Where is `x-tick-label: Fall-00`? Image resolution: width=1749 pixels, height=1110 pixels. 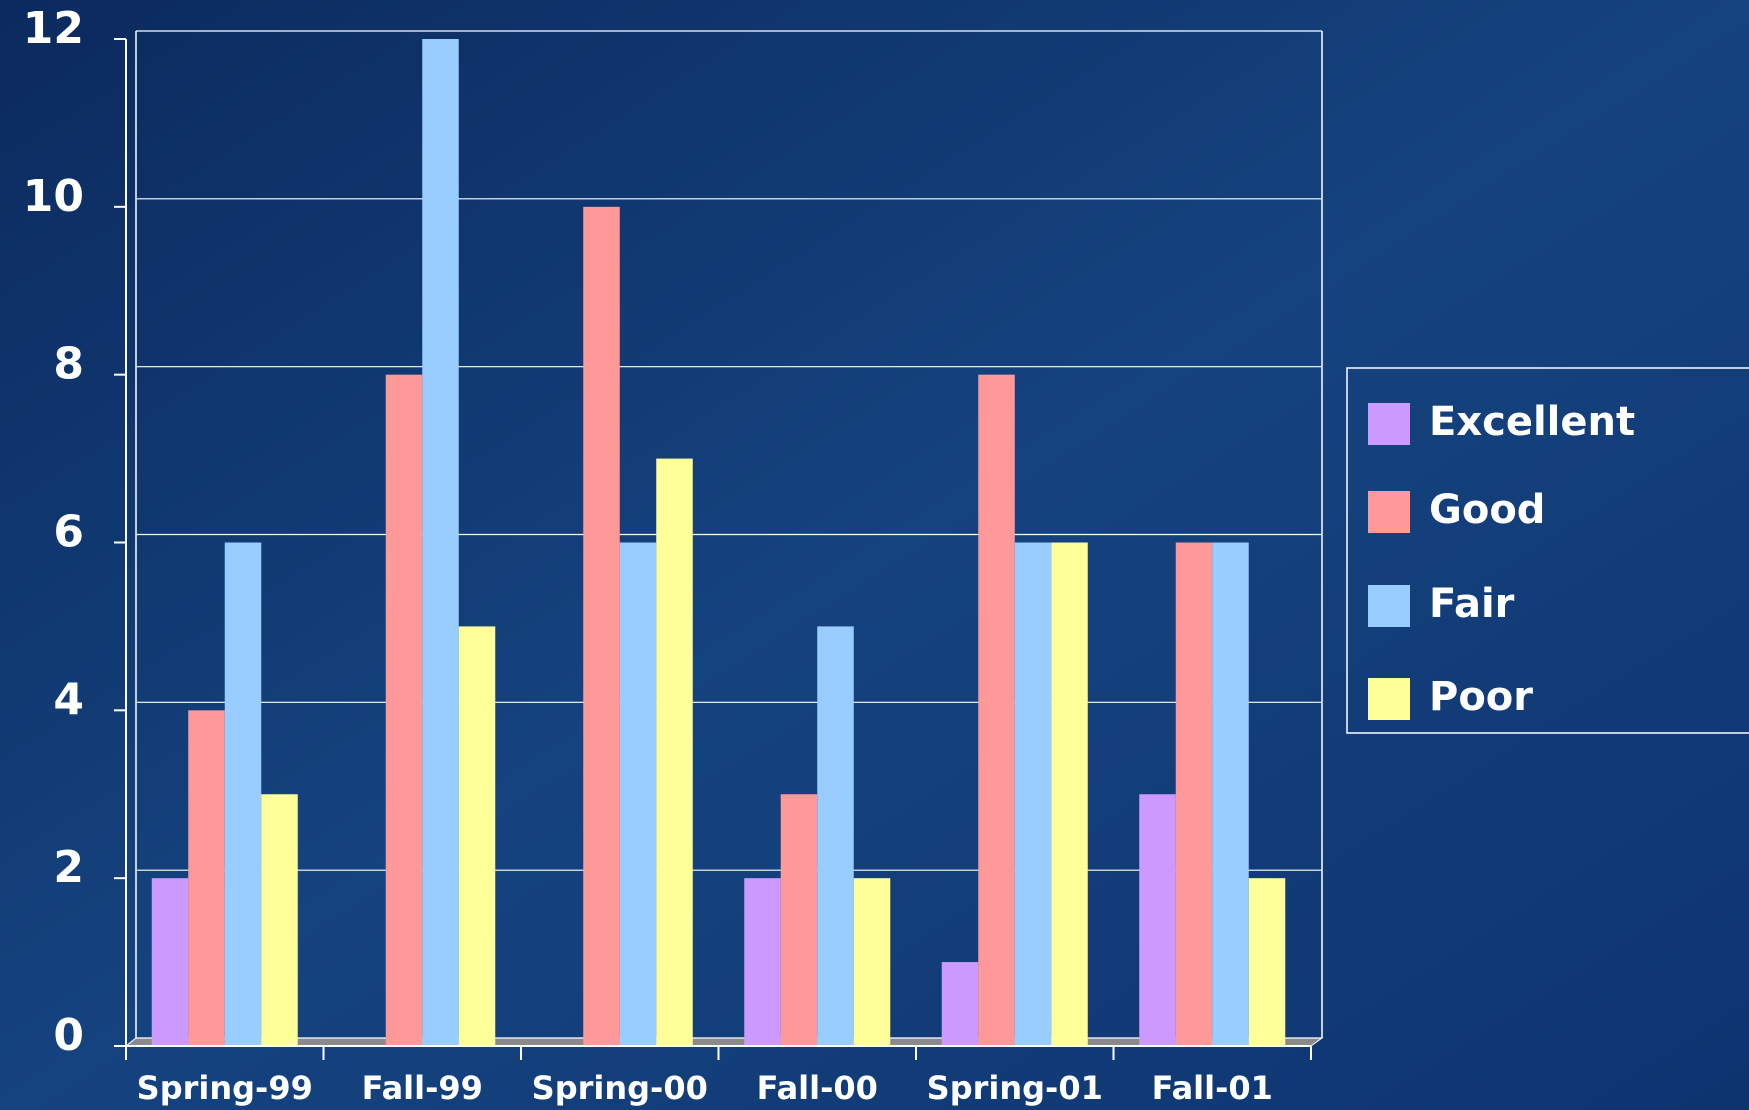 x-tick-label: Fall-00 is located at coordinates (817, 1088).